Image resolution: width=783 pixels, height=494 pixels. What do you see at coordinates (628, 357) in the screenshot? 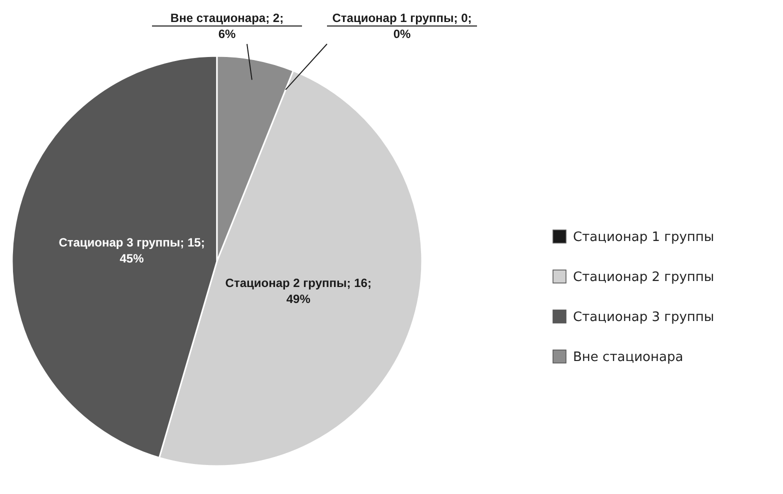
I see `legend-label: Вне стационара` at bounding box center [628, 357].